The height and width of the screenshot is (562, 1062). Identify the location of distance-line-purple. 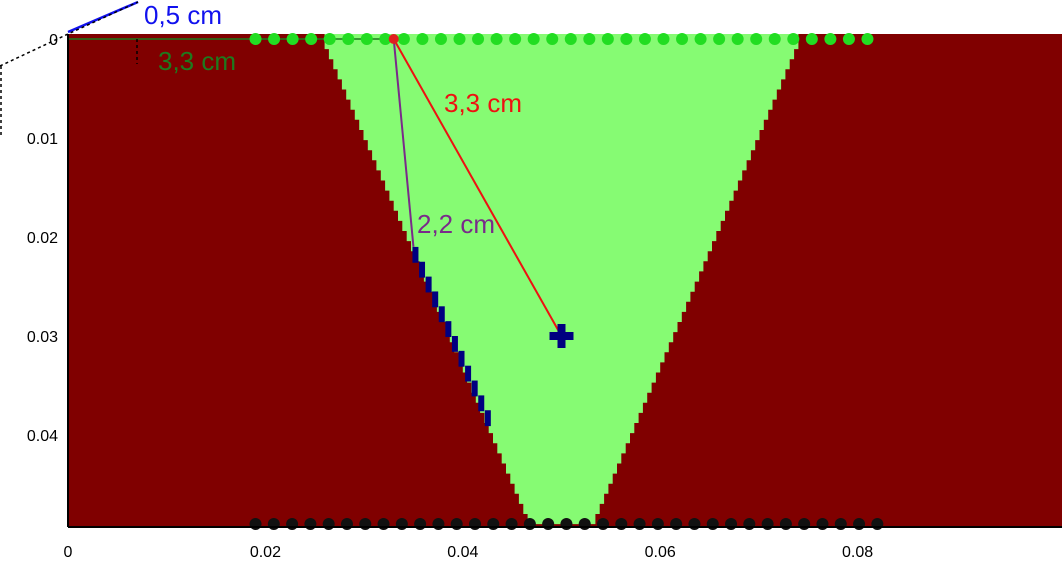
(403, 142).